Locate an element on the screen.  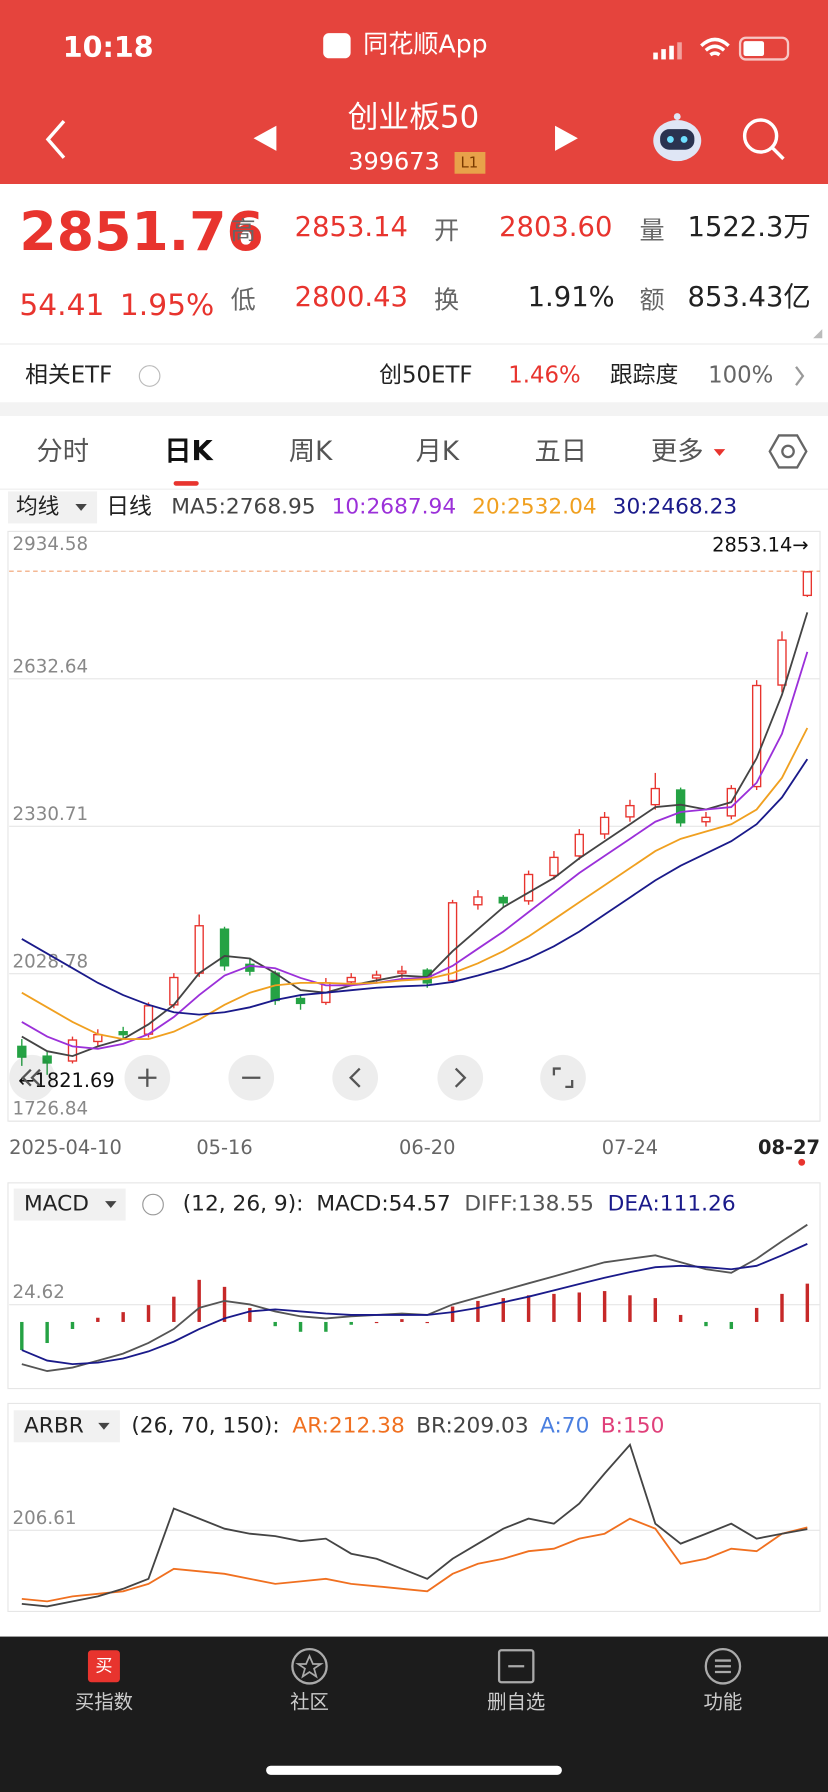
more-caret is located at coordinates (719, 452).